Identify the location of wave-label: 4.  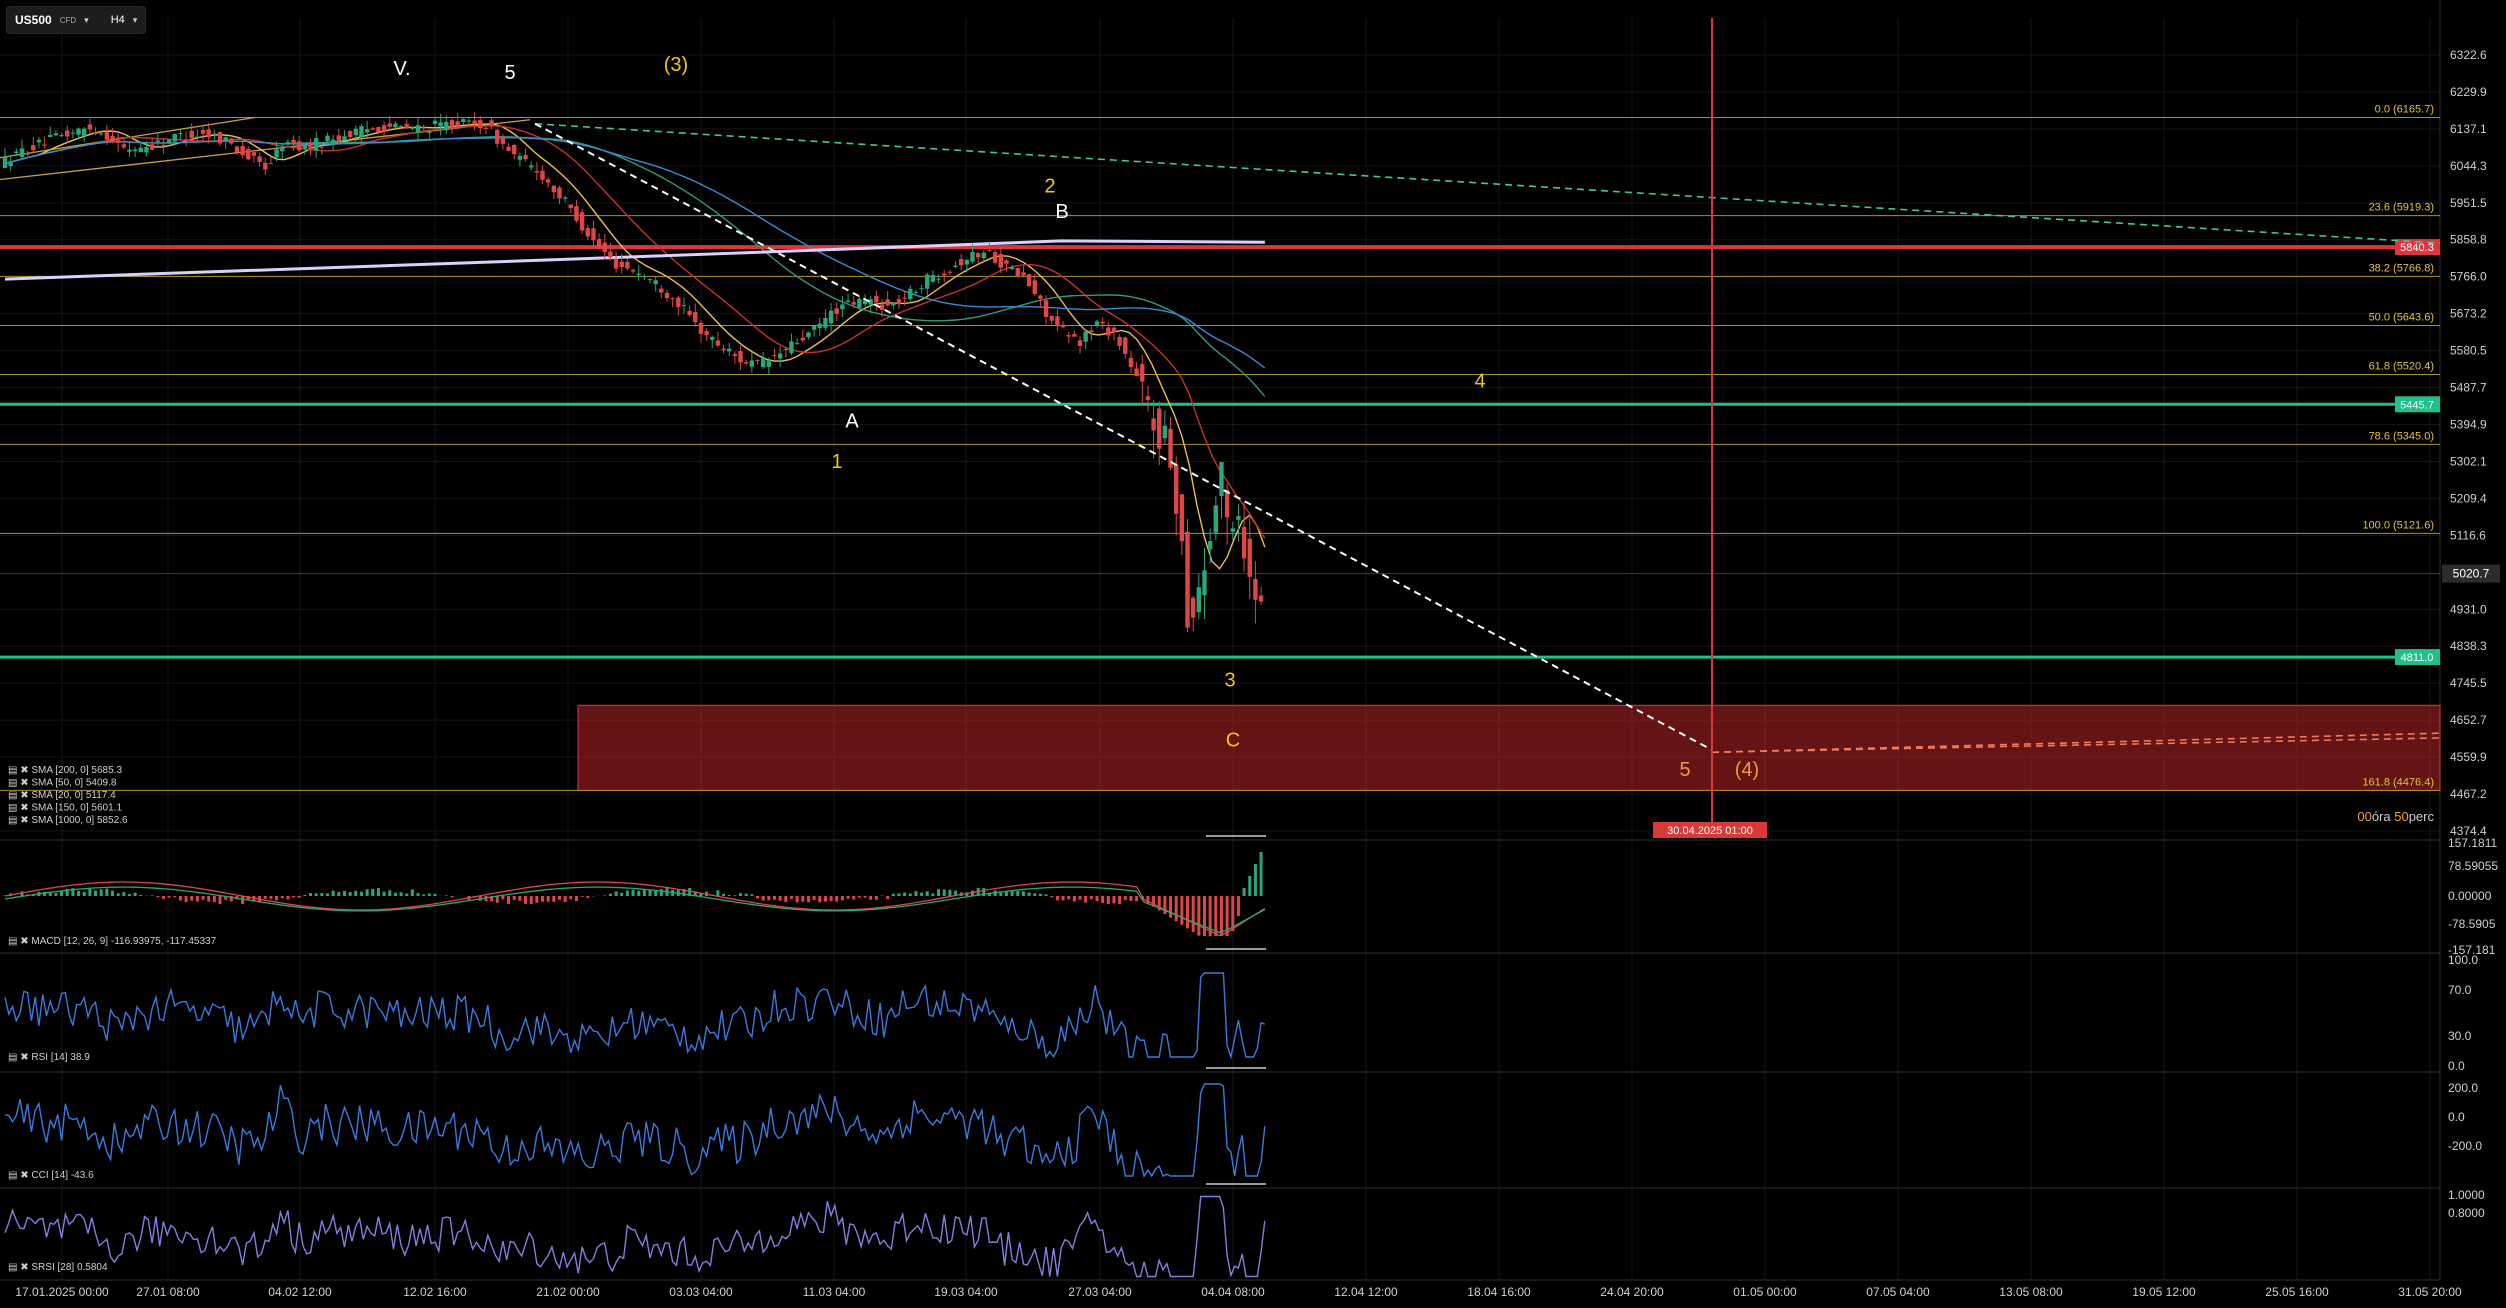
(1479, 381).